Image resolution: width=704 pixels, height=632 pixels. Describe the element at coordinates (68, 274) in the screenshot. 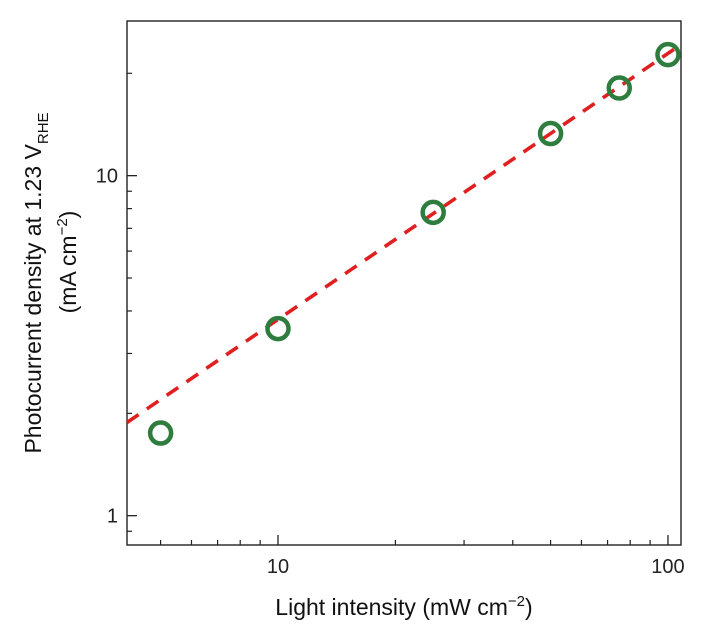

I see `y-axis-units-main: (mA cm` at that location.